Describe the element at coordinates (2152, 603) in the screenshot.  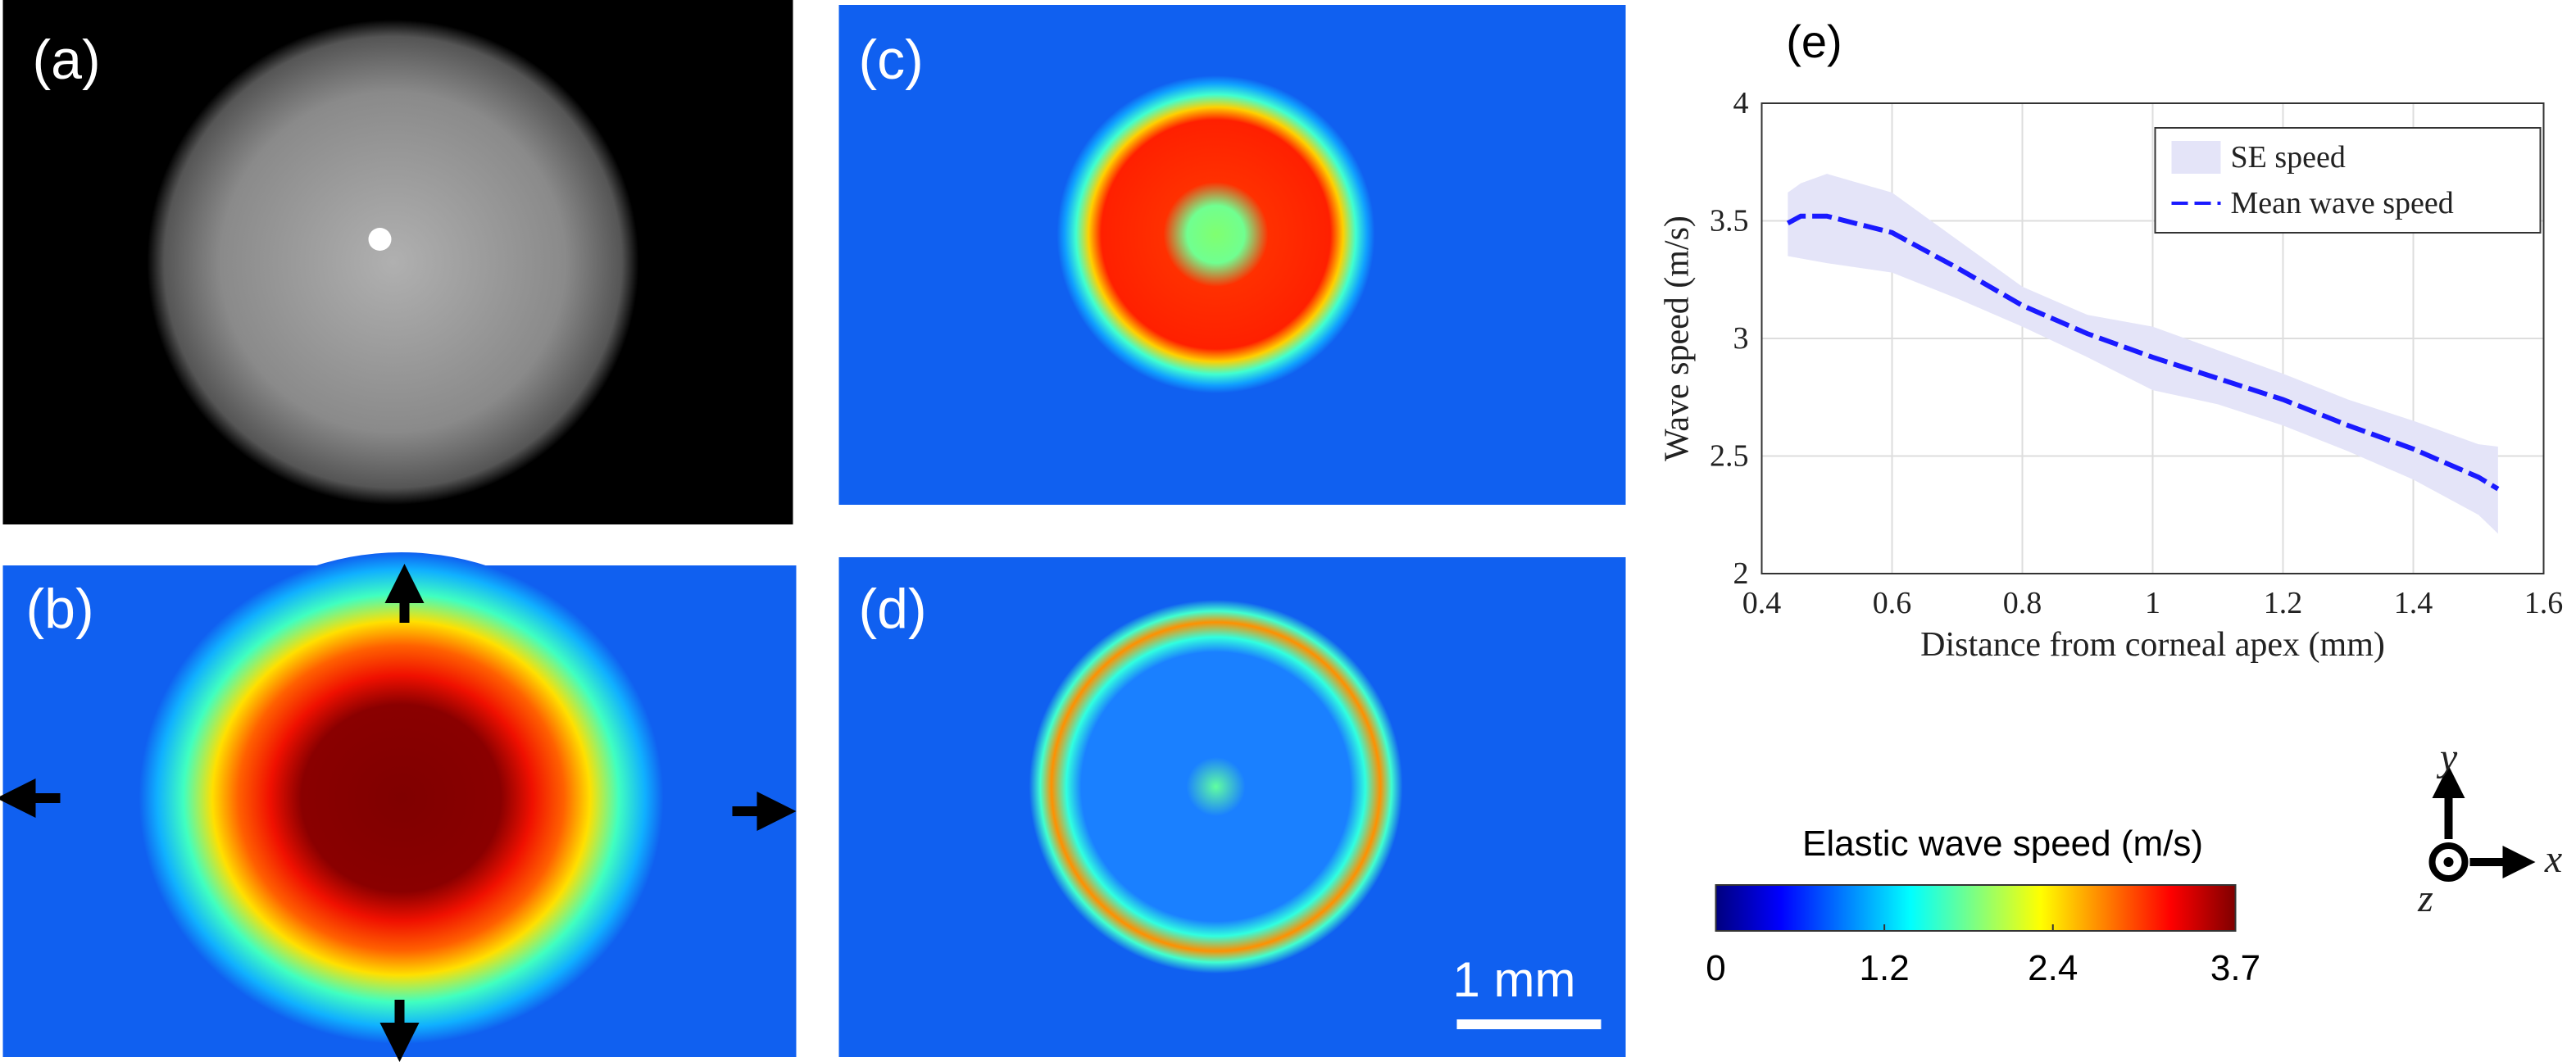
I see `x-tick-label: 1` at that location.